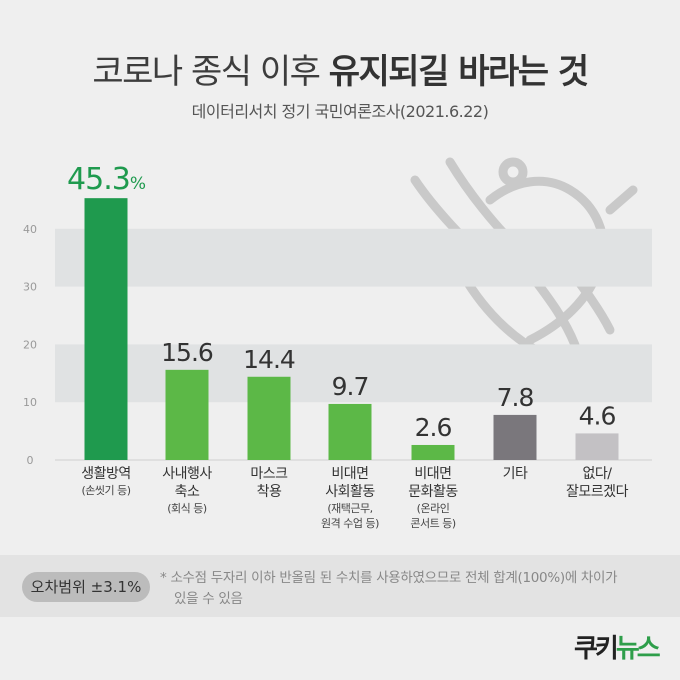  Describe the element at coordinates (638, 649) in the screenshot. I see `logo-part2: 뉴스` at that location.